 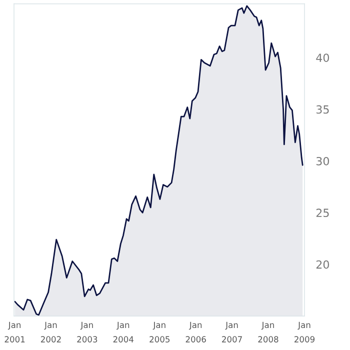 I want to click on y-tick-label: 40, so click(x=323, y=58).